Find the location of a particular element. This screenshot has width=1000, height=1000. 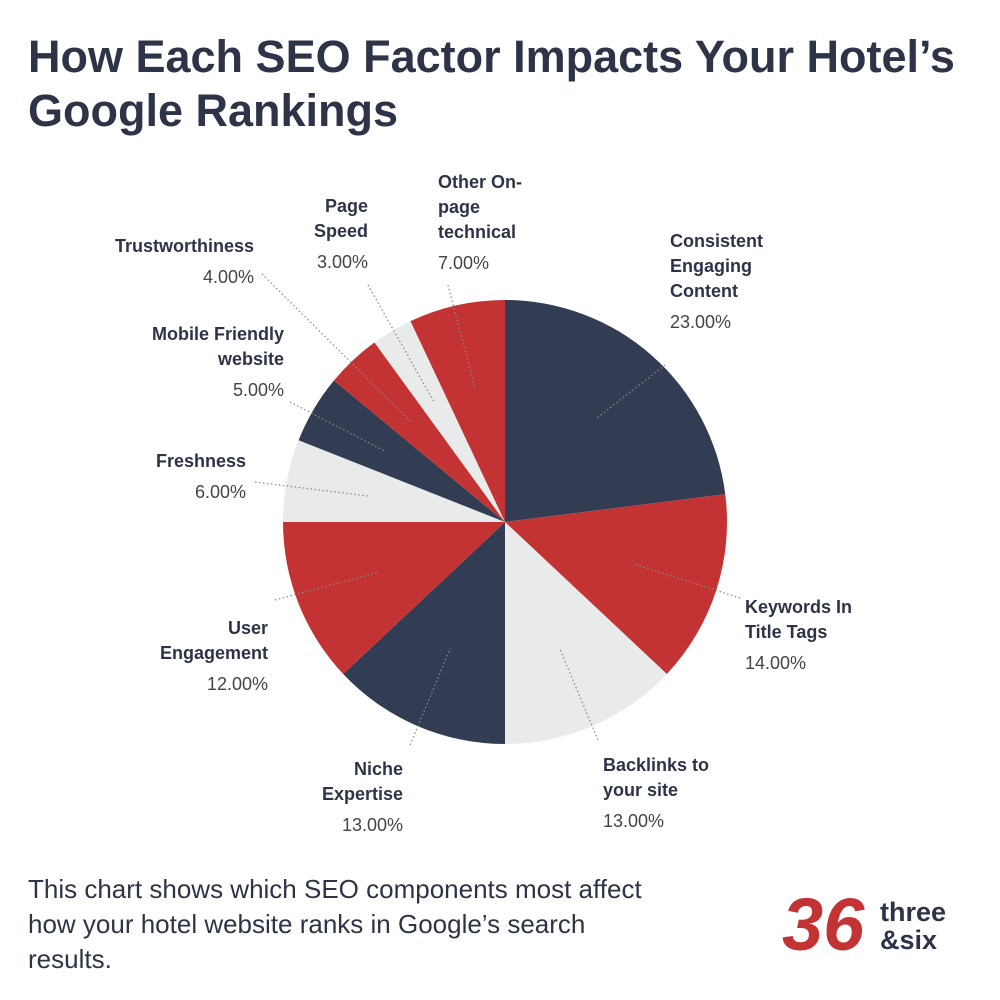

slice-label: Trustworthiness 4.00% is located at coordinates (159, 262).